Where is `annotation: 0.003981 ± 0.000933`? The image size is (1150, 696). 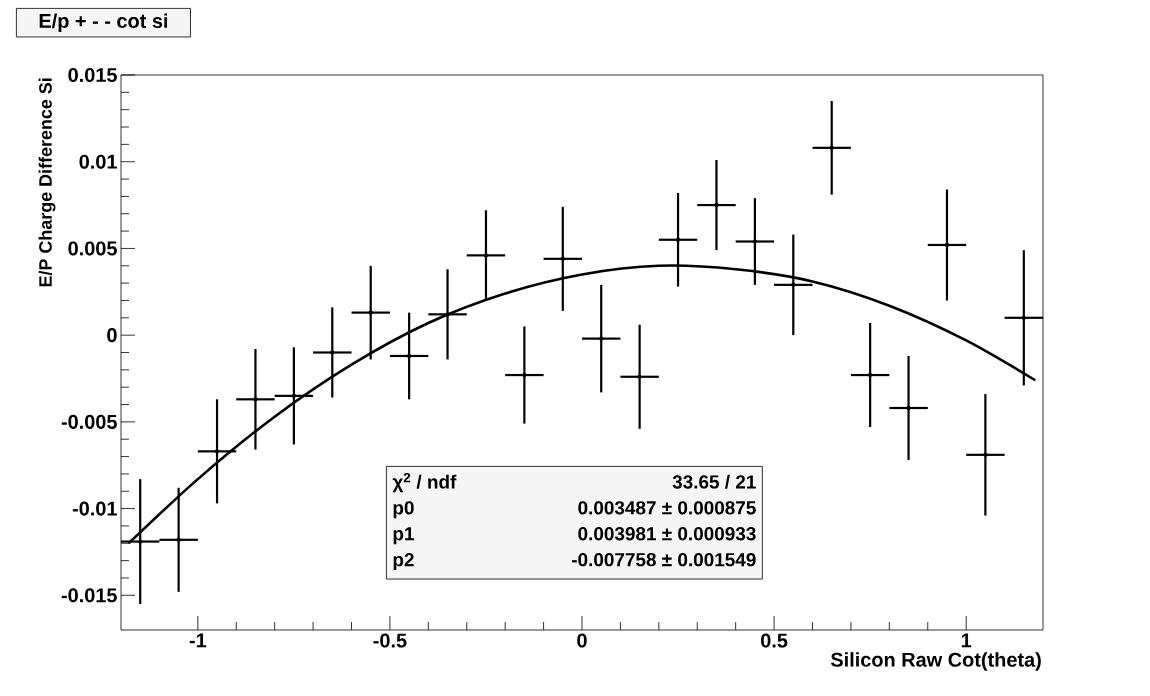
annotation: 0.003981 ± 0.000933 is located at coordinates (667, 534).